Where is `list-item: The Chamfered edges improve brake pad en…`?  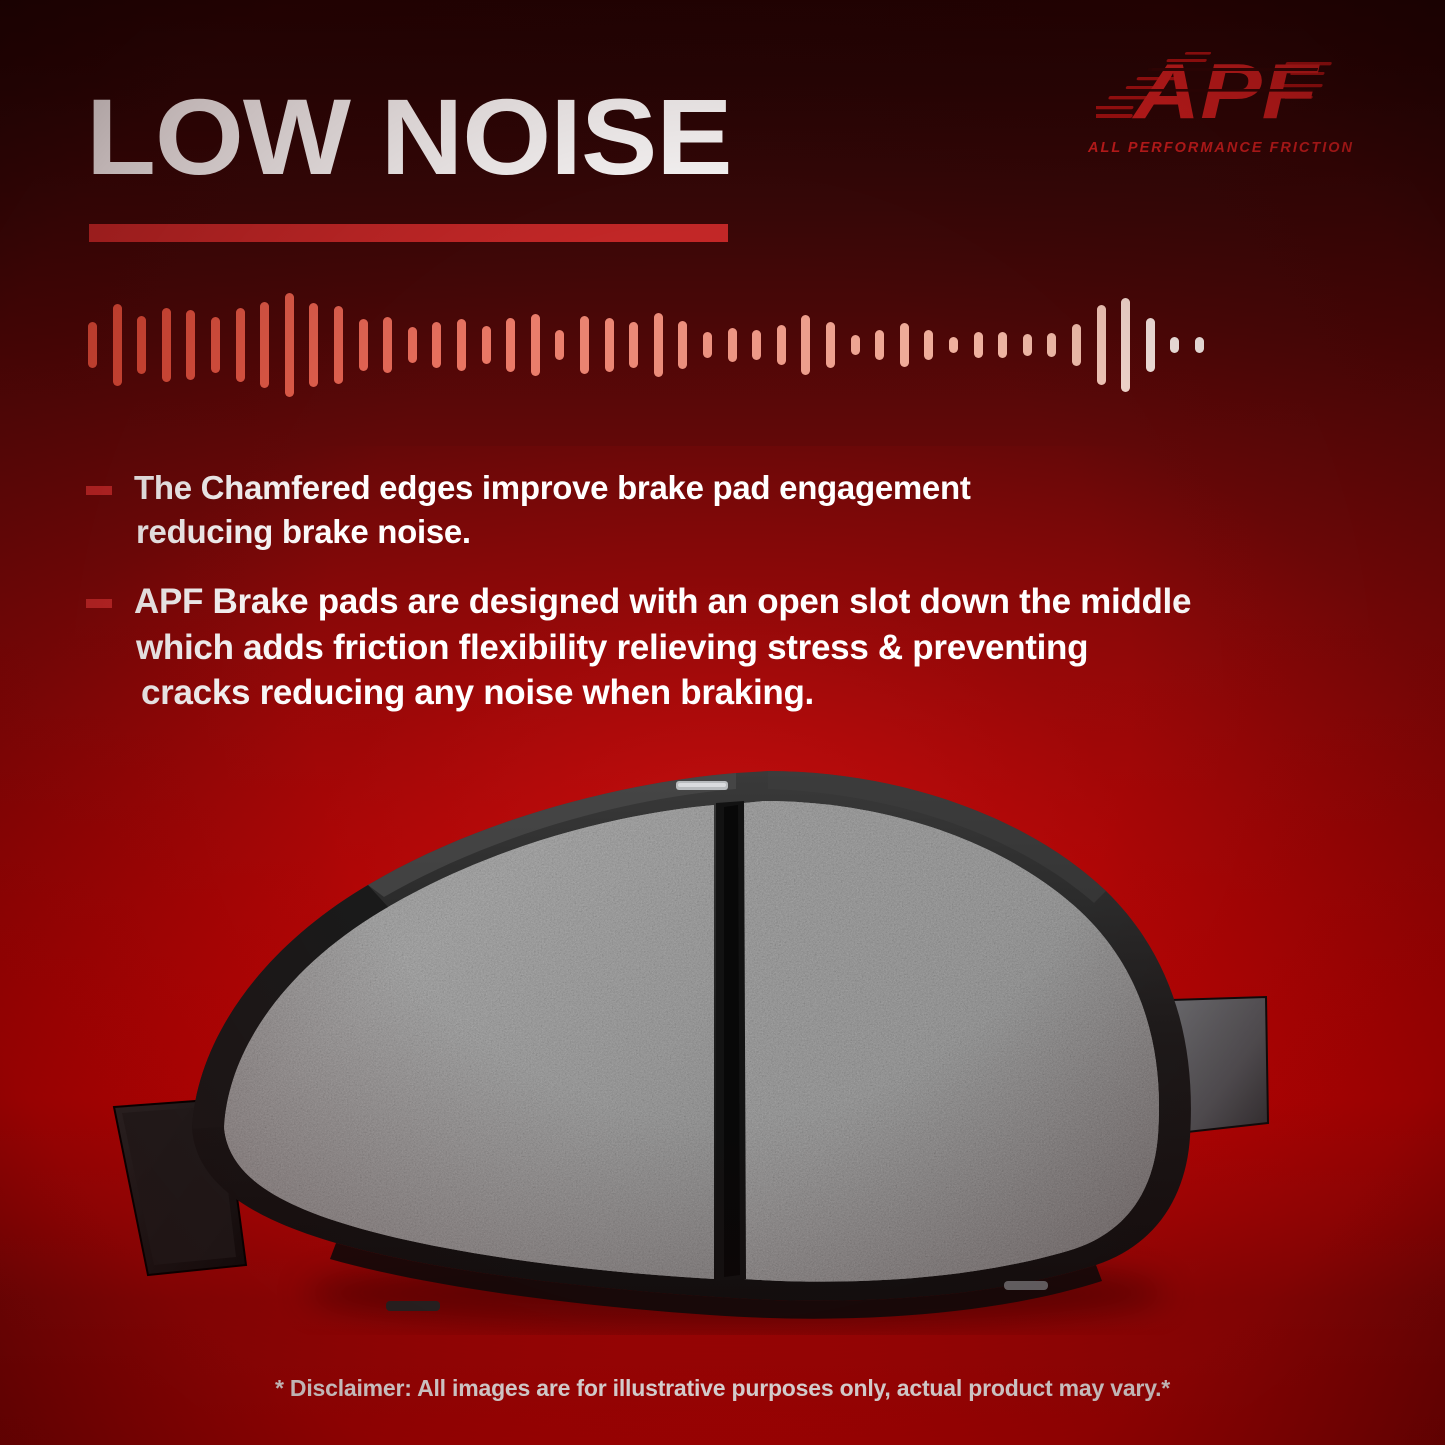
list-item: The Chamfered edges improve brake pad en… is located at coordinates (731, 509).